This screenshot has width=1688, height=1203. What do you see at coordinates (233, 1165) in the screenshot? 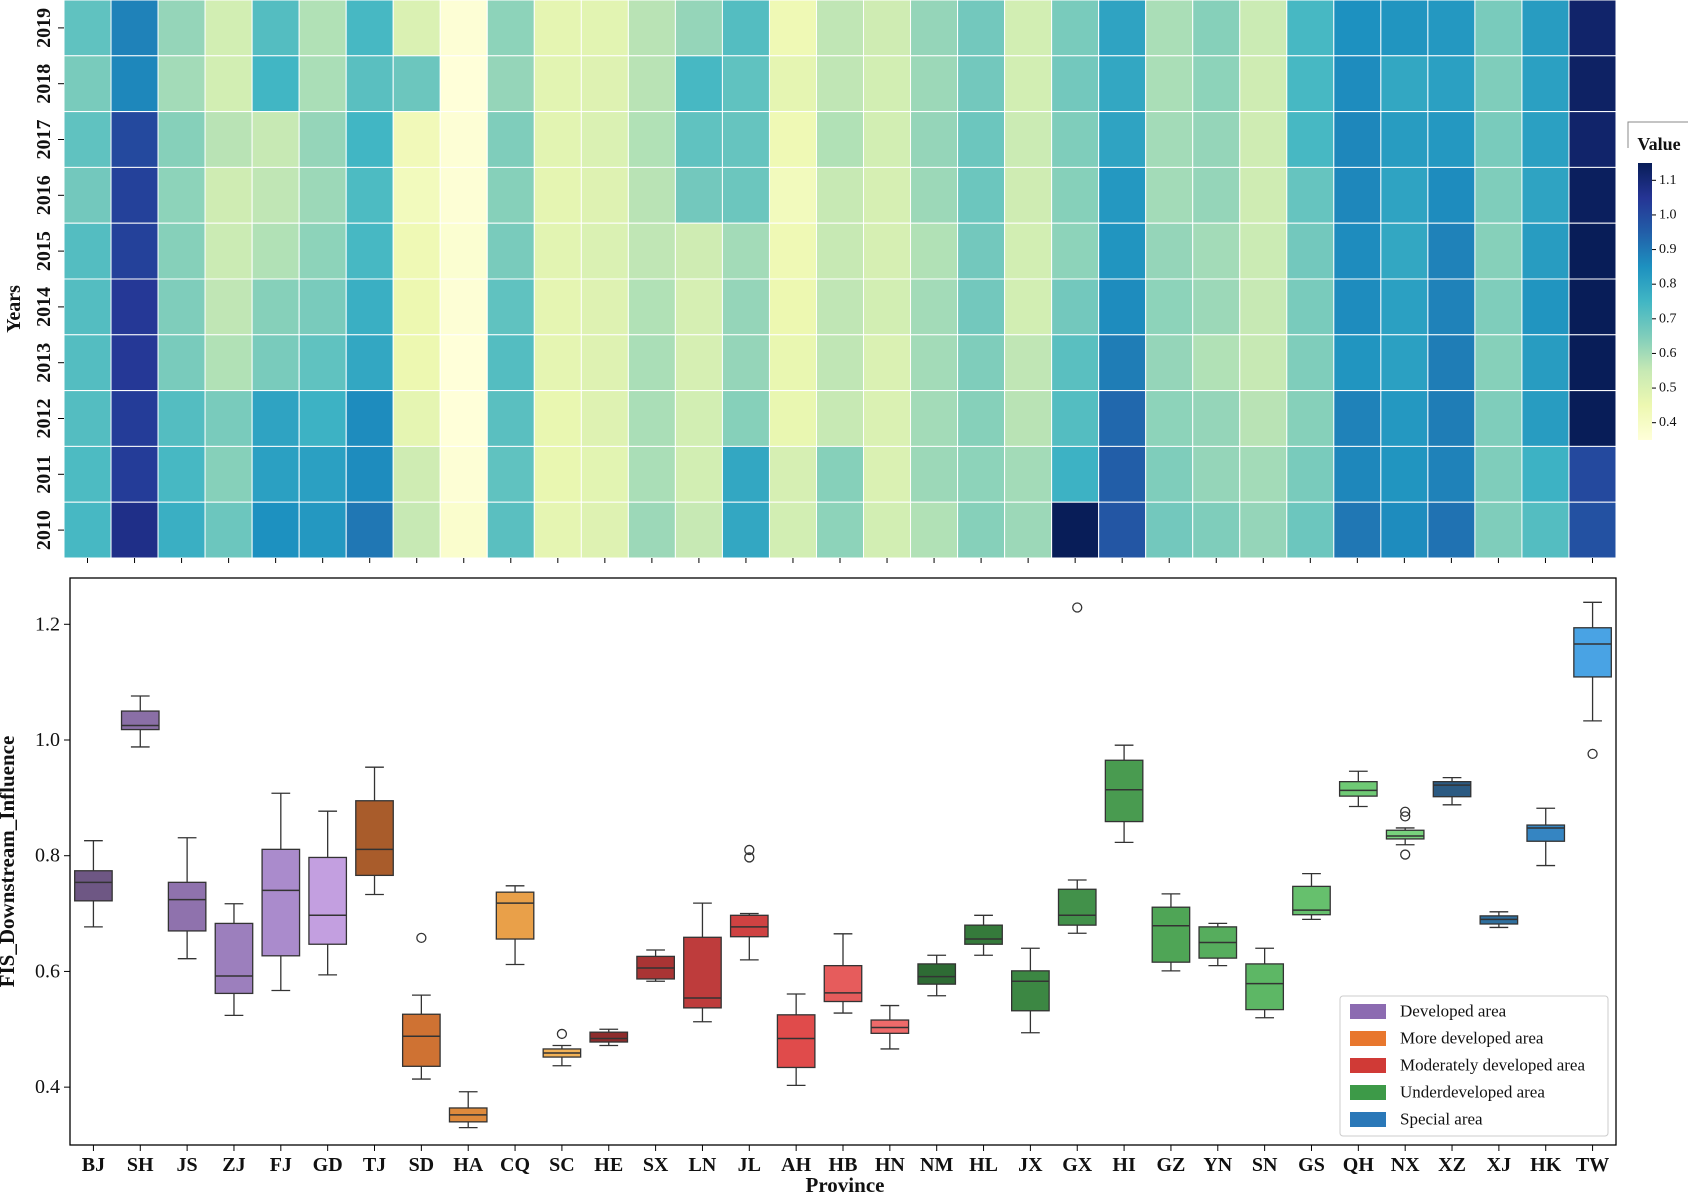
I see `boxplot-x-tick-label: ZJ` at bounding box center [233, 1165].